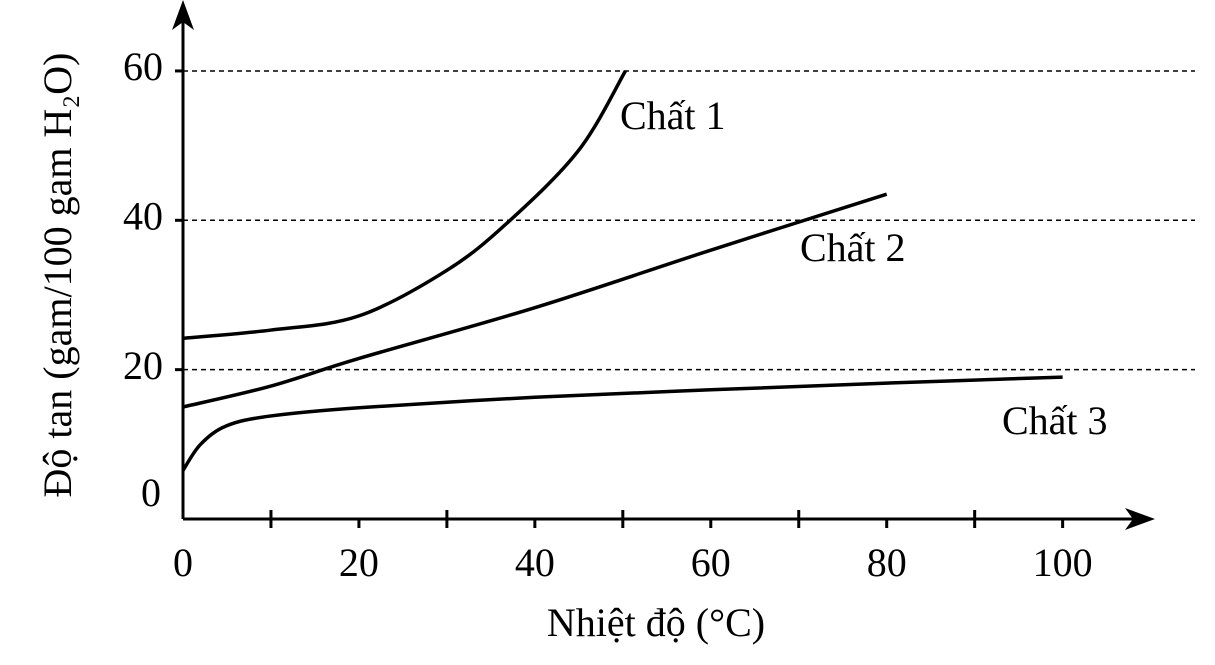 The height and width of the screenshot is (665, 1215). What do you see at coordinates (673, 115) in the screenshot?
I see `series-label: Chất 1` at bounding box center [673, 115].